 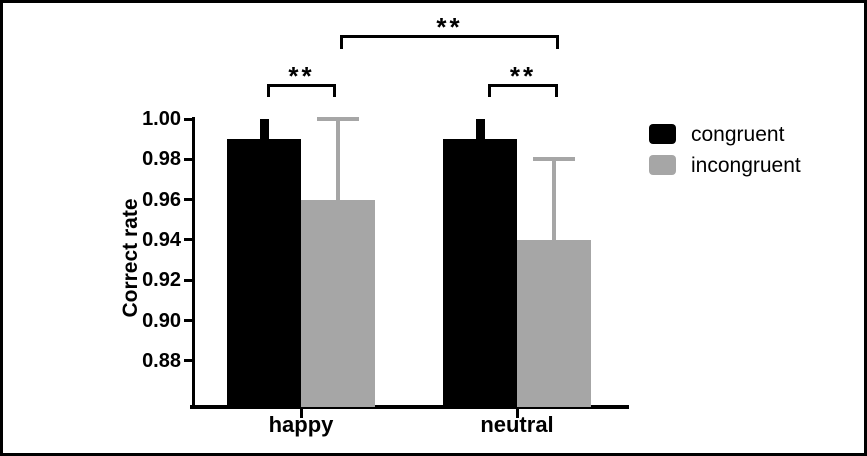 I want to click on y-tick-label: 0.92, so click(x=161, y=280).